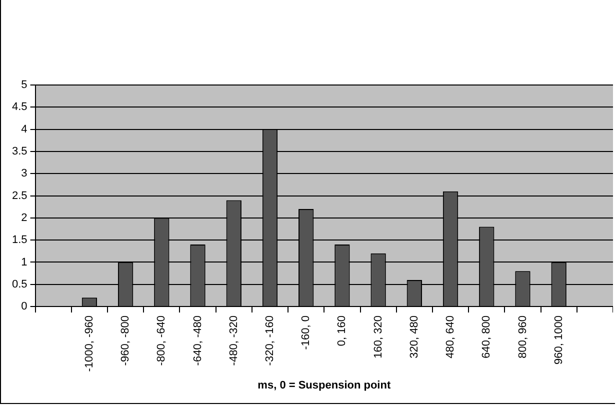 The width and height of the screenshot is (616, 405). Describe the element at coordinates (450, 337) in the screenshot. I see `x-tick-label: 480, 640` at that location.